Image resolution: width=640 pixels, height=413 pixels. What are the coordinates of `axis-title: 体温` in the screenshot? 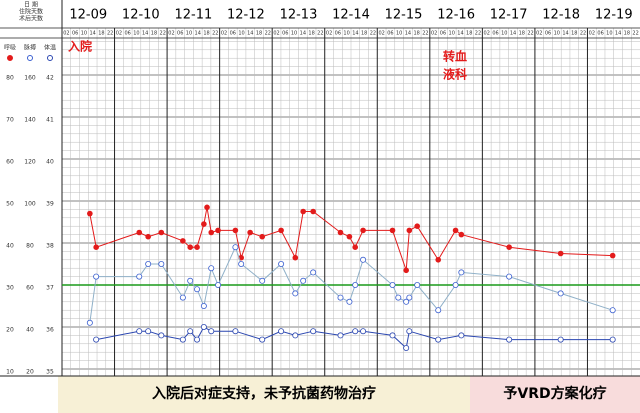 It's located at (50, 48).